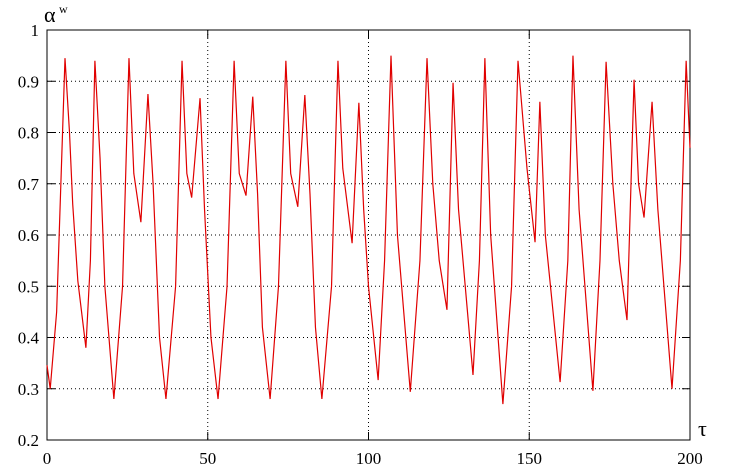  What do you see at coordinates (28, 235) in the screenshot?
I see `y-tick-label: 0.6` at bounding box center [28, 235].